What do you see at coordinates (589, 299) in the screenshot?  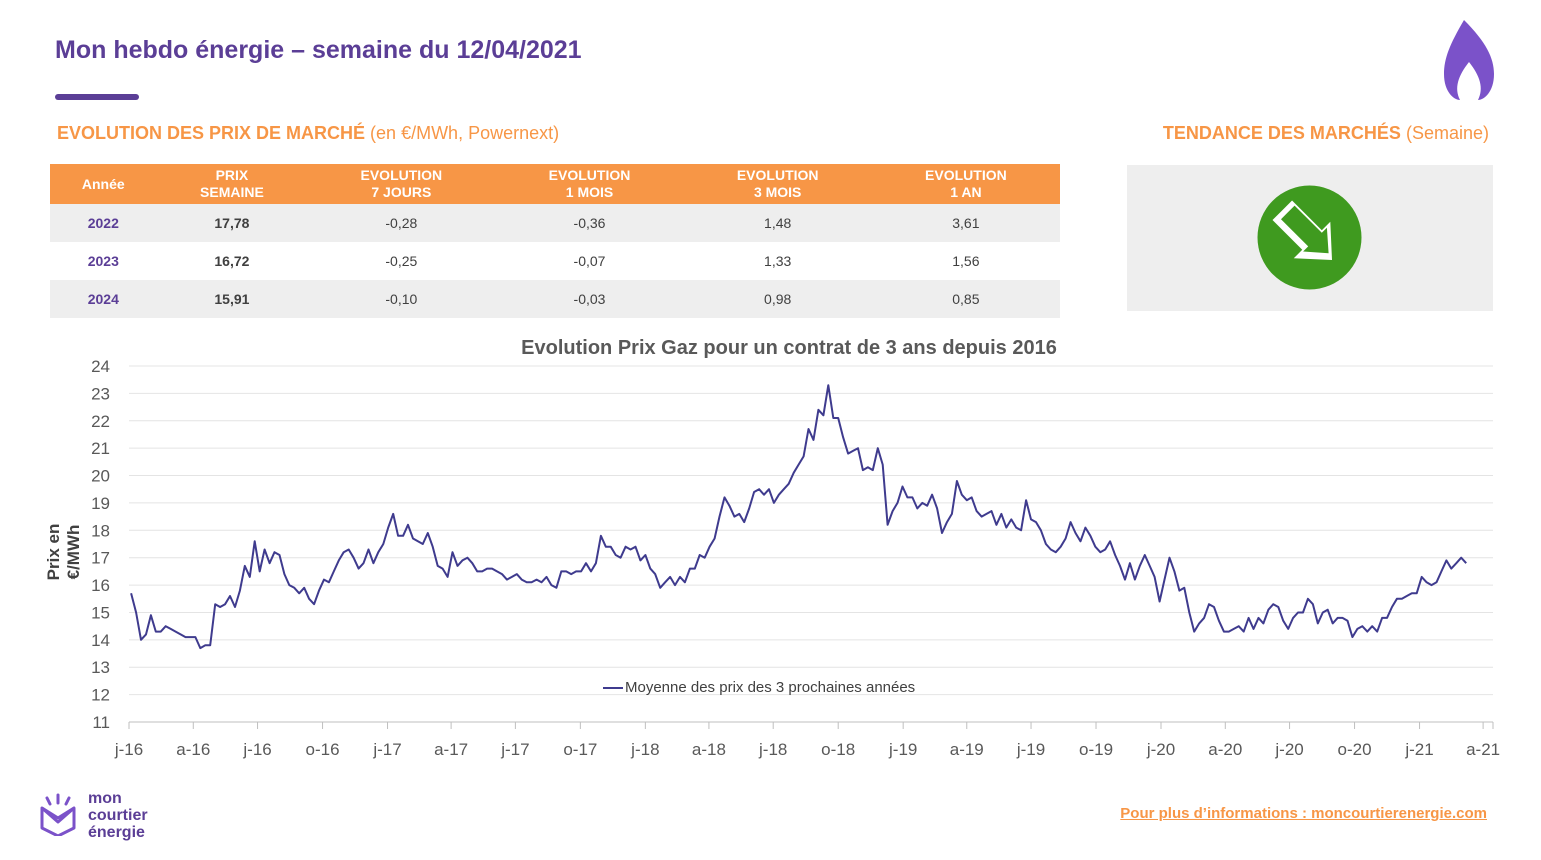 I see `cell-evol-1m: -0,03` at bounding box center [589, 299].